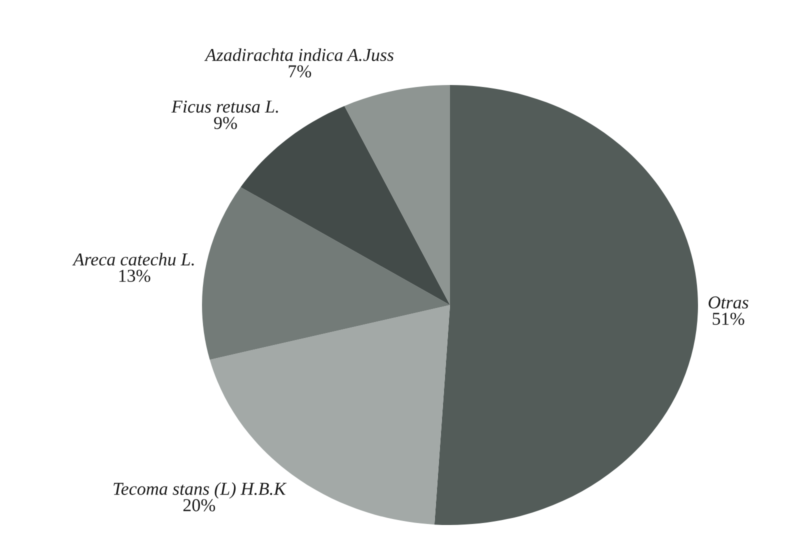 The height and width of the screenshot is (560, 810). What do you see at coordinates (200, 490) in the screenshot?
I see `slice-label: Tecoma stans (L) H.B.K` at bounding box center [200, 490].